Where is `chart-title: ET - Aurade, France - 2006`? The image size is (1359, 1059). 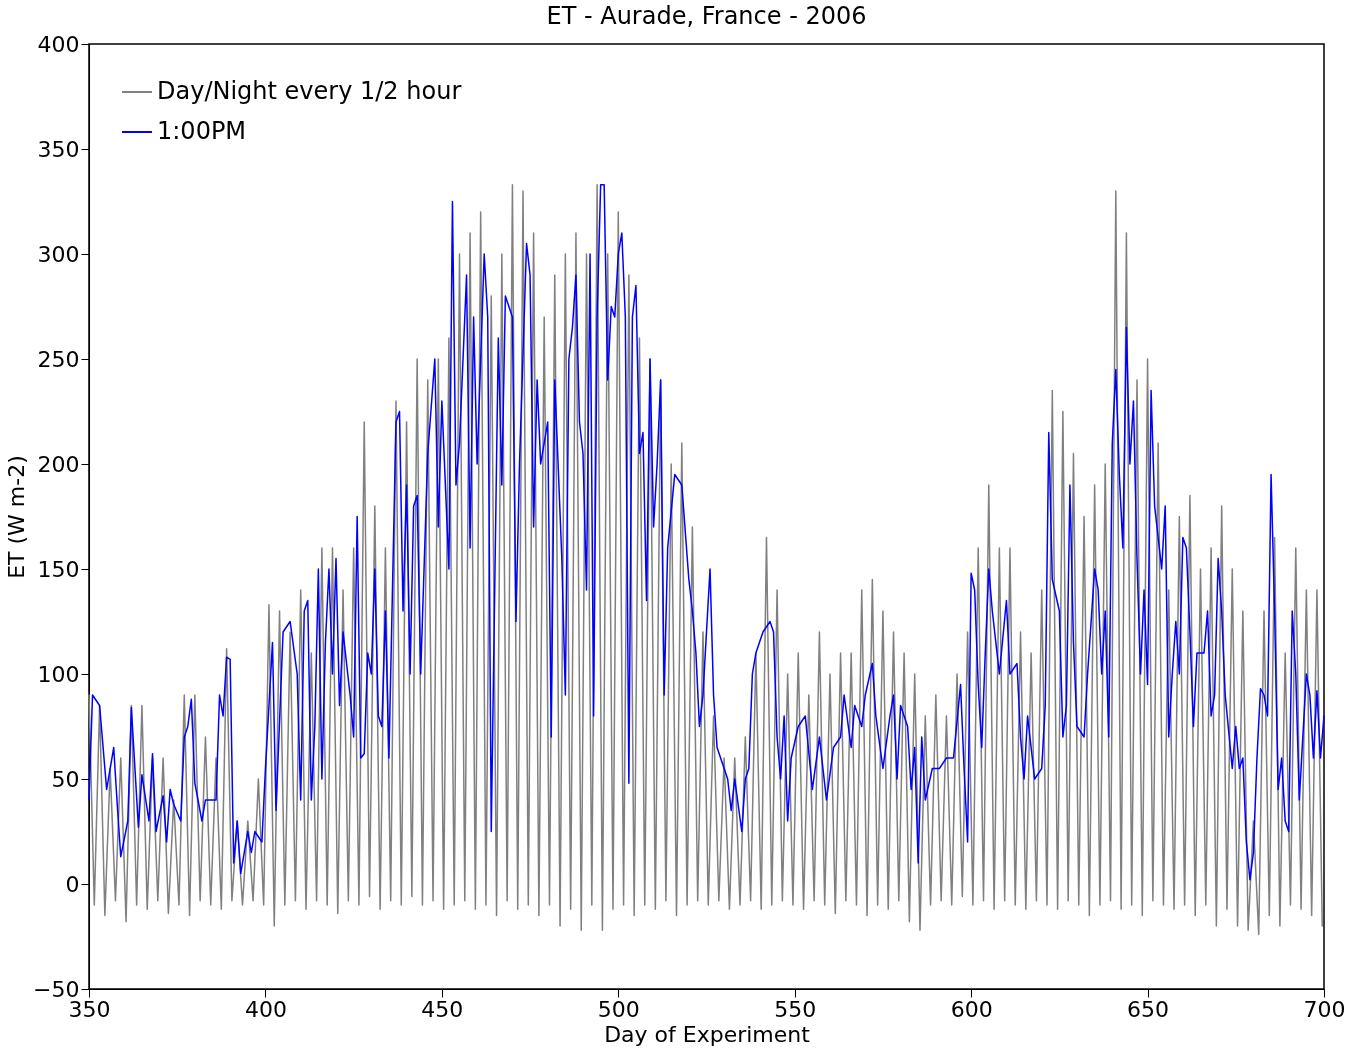 chart-title: ET - Aurade, France - 2006 is located at coordinates (706, 16).